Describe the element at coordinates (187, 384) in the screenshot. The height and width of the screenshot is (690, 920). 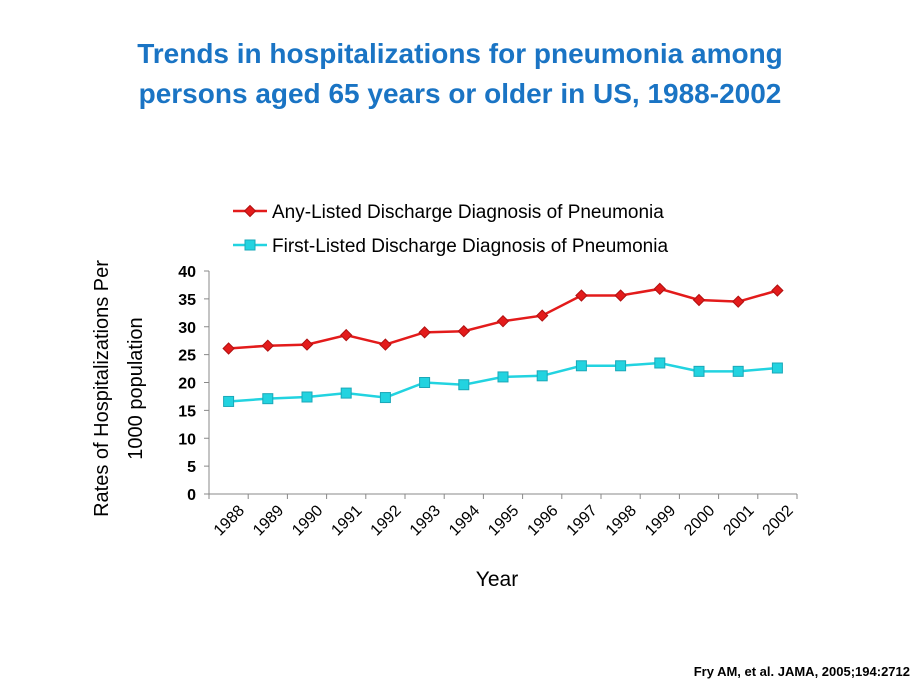
I see `y-tick-label: 20` at that location.